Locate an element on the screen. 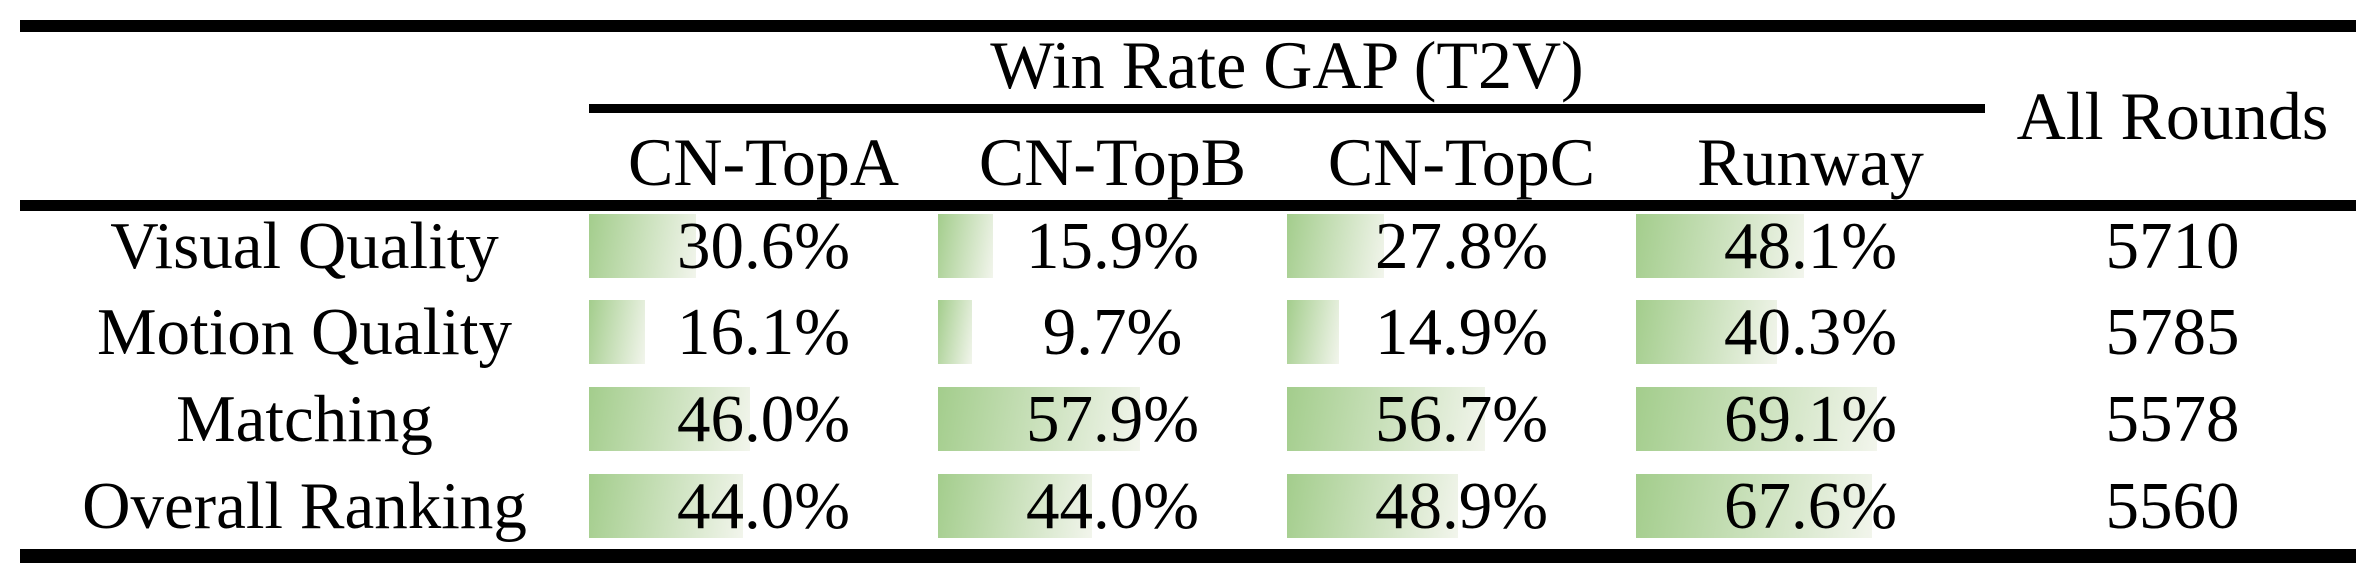  gap-cell: 15.9% is located at coordinates (1112, 246).